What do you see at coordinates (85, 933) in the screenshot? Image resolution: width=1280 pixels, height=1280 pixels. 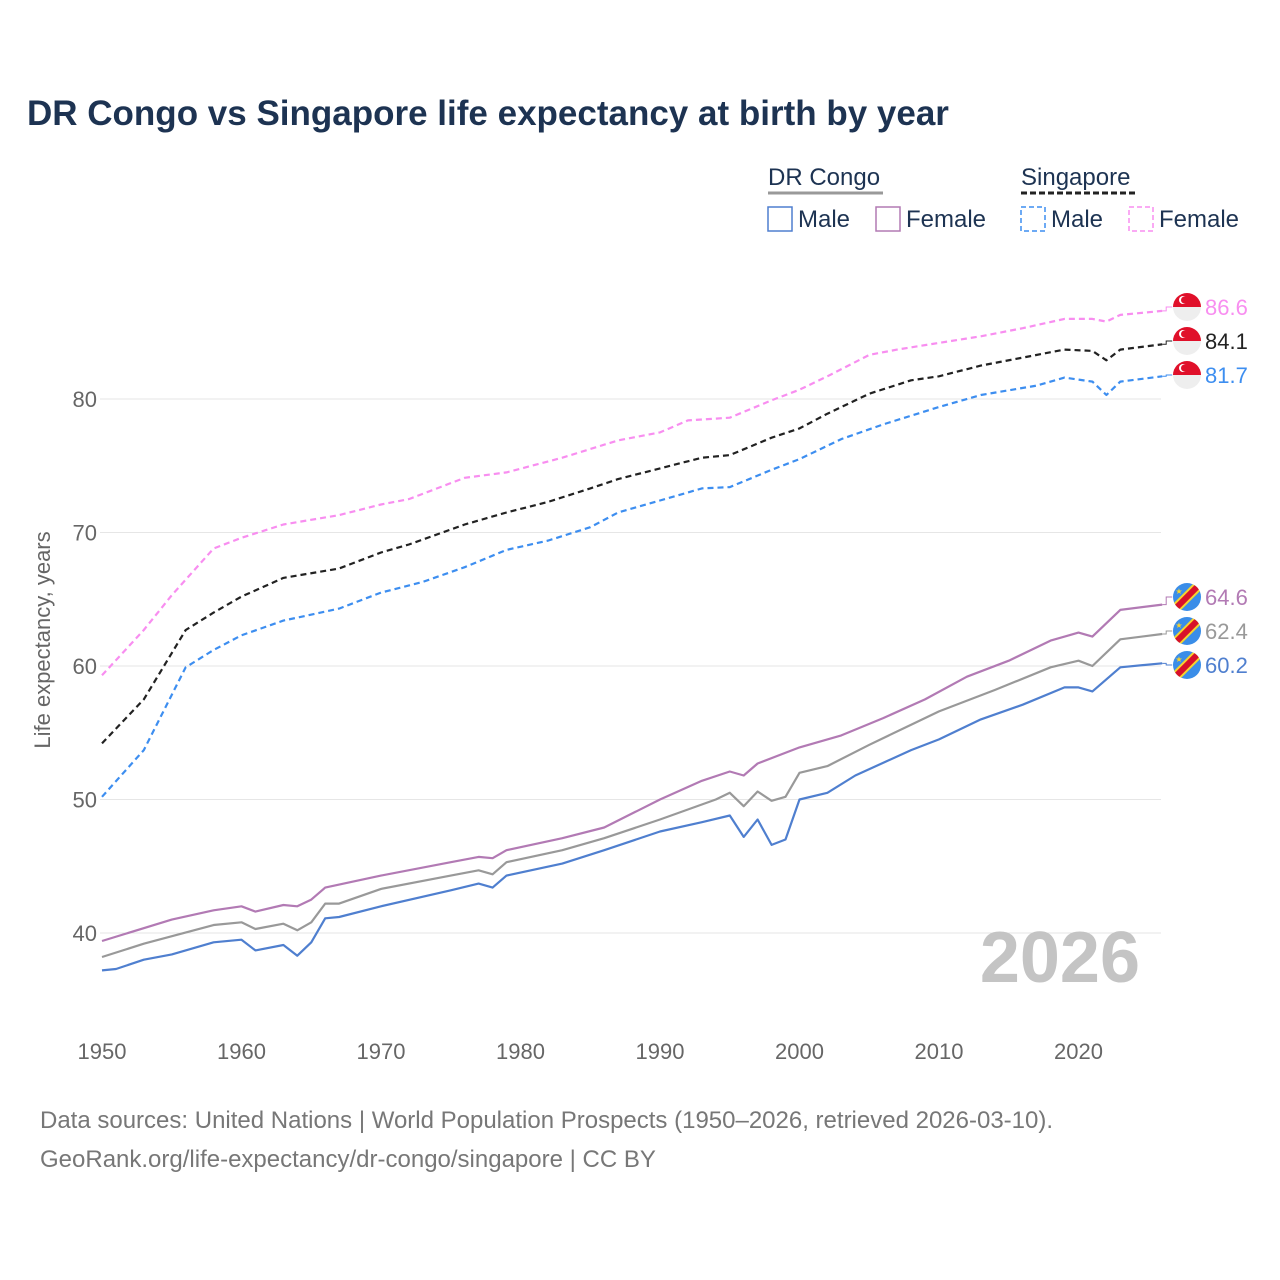 I see `y-tick-label: 40` at bounding box center [85, 933].